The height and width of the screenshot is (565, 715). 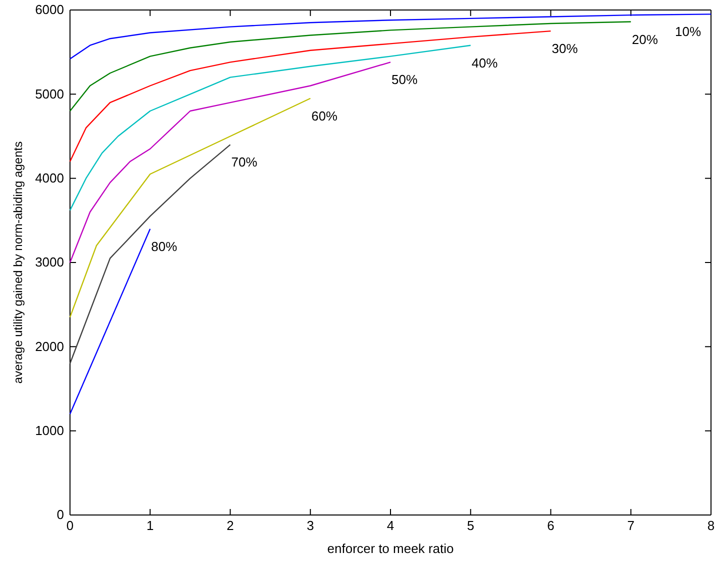 I want to click on series-label: 70%, so click(x=244, y=162).